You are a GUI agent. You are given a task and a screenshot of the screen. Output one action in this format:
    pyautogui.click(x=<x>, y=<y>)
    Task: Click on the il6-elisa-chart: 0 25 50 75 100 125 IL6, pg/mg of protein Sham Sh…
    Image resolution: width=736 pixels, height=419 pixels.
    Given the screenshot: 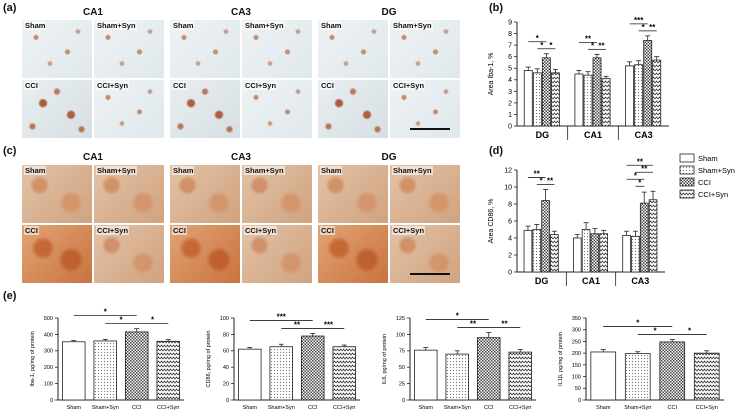 What is the action you would take?
    pyautogui.click(x=459, y=361)
    